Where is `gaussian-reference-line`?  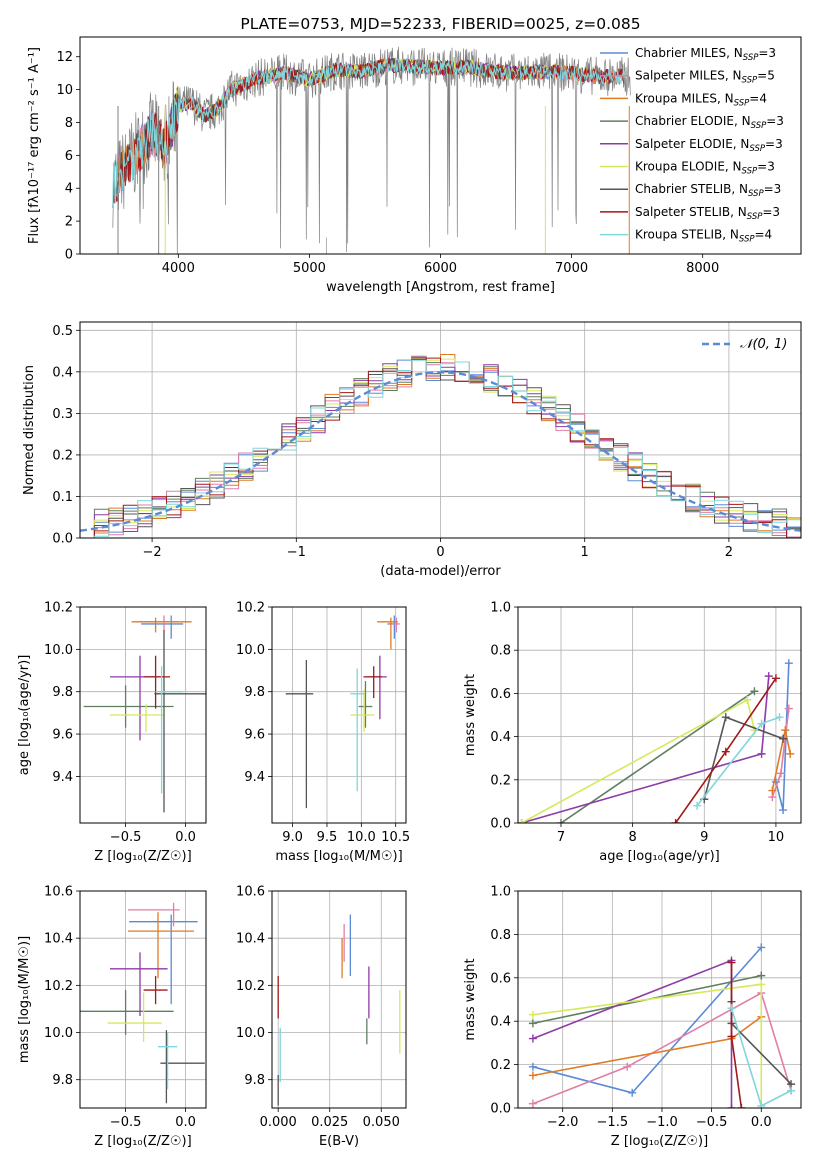 gaussian-reference-line is located at coordinates (440, 451).